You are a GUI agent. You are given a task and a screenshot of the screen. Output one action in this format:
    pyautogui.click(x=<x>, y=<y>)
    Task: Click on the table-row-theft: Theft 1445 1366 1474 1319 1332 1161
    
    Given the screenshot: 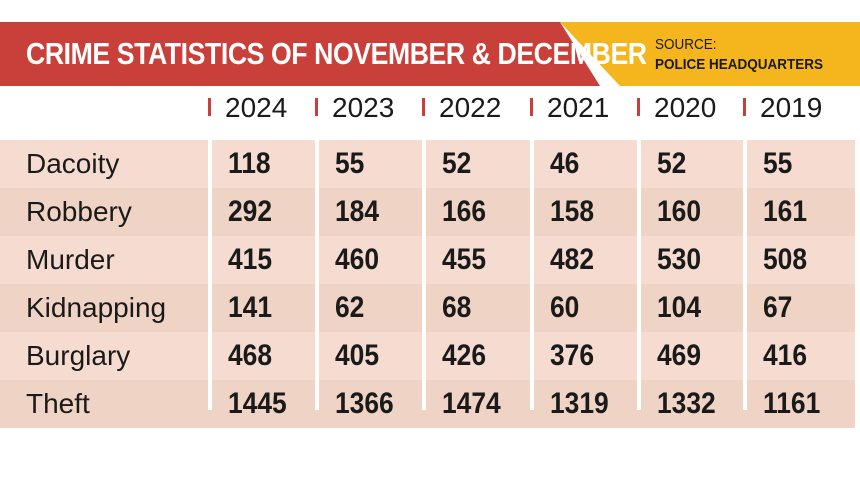 What is the action you would take?
    pyautogui.click(x=427, y=404)
    